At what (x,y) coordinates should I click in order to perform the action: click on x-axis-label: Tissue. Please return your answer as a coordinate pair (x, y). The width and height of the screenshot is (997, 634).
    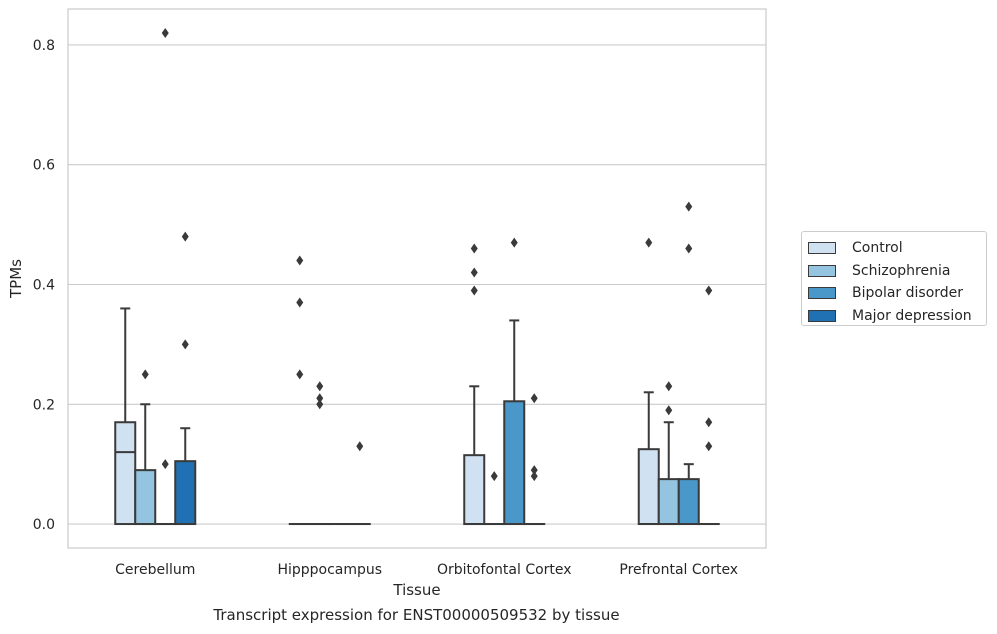
    Looking at the image, I should click on (416, 590).